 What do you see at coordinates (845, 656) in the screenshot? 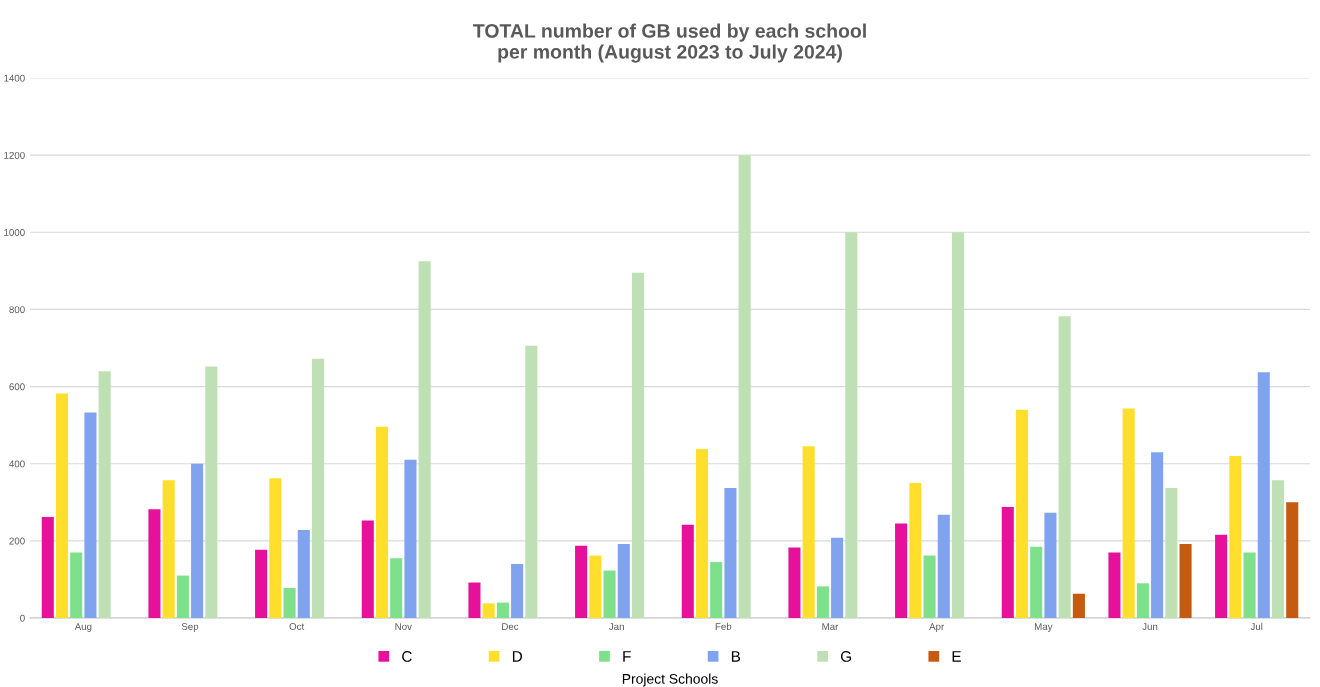
I see `legend-label: G` at bounding box center [845, 656].